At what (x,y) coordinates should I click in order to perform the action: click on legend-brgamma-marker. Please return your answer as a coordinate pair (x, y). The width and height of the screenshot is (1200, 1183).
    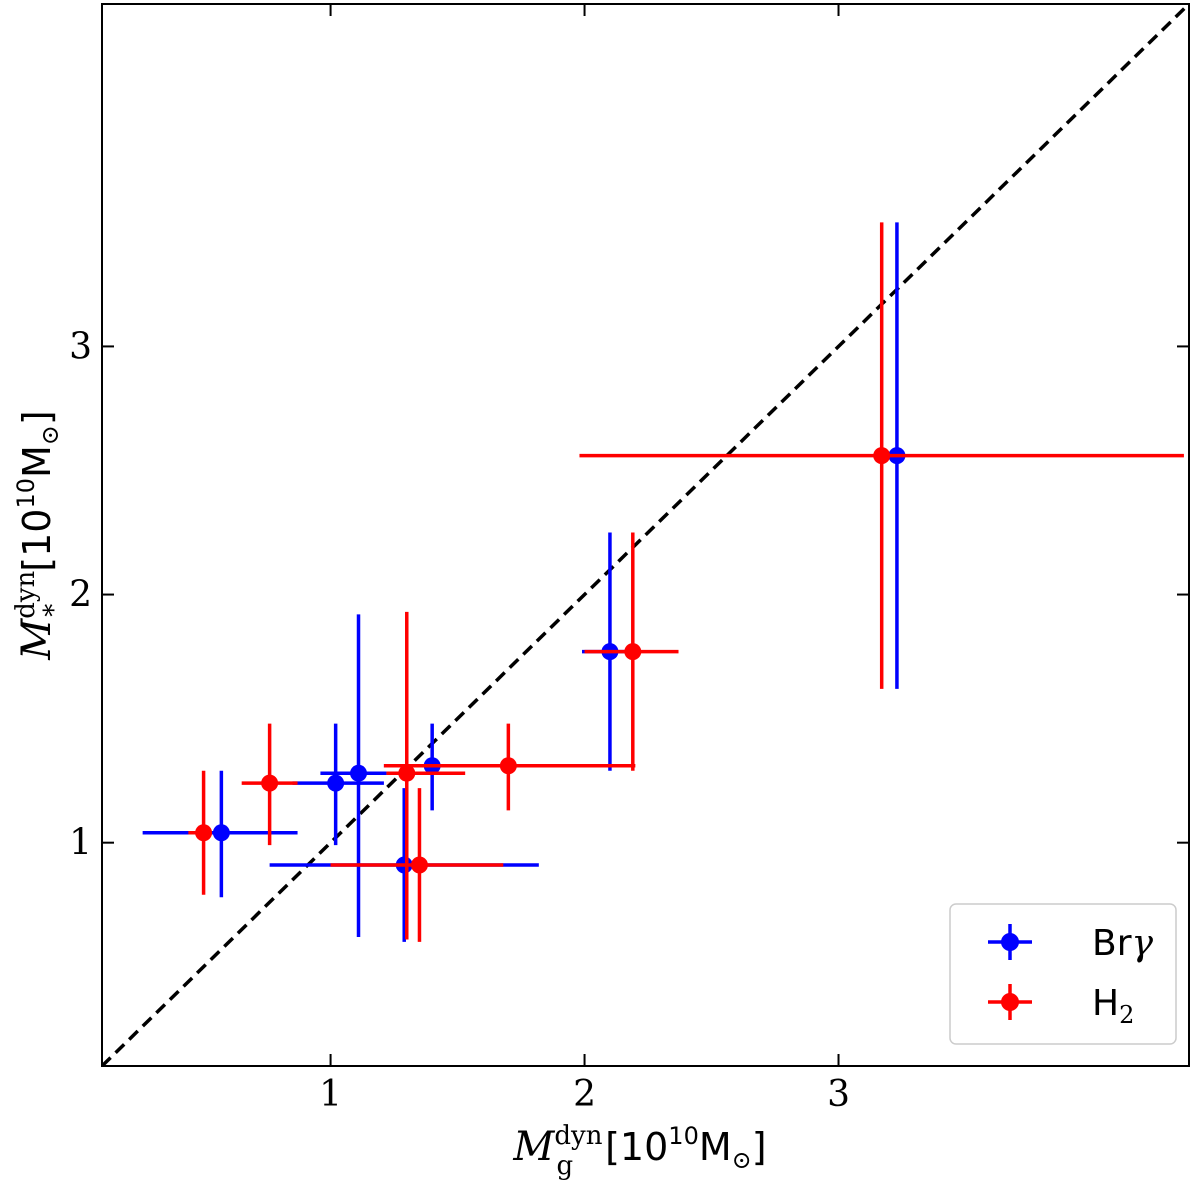
    Looking at the image, I should click on (1010, 942).